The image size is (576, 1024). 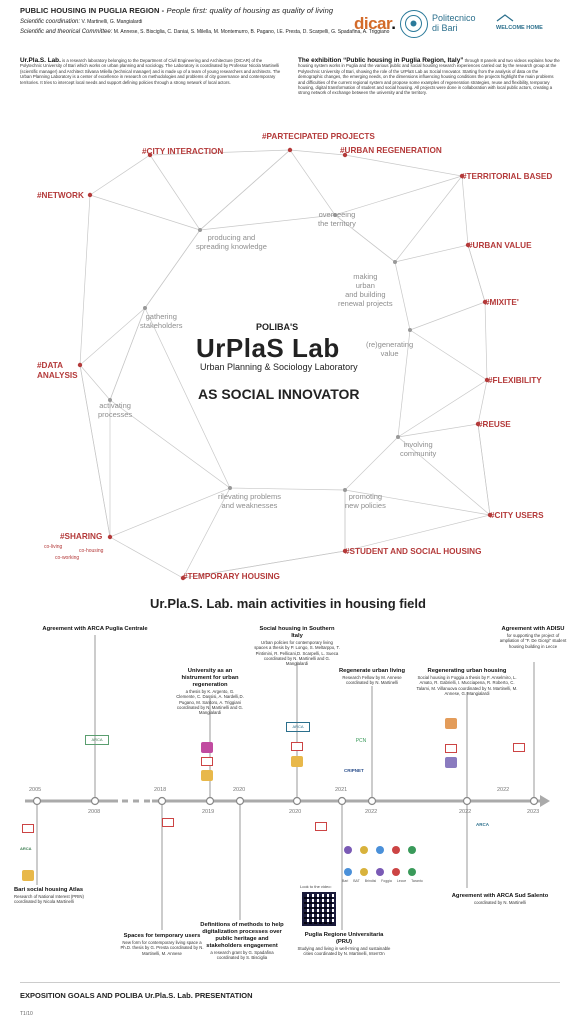 What do you see at coordinates (533, 812) in the screenshot?
I see `year-2023: 2023` at bounding box center [533, 812].